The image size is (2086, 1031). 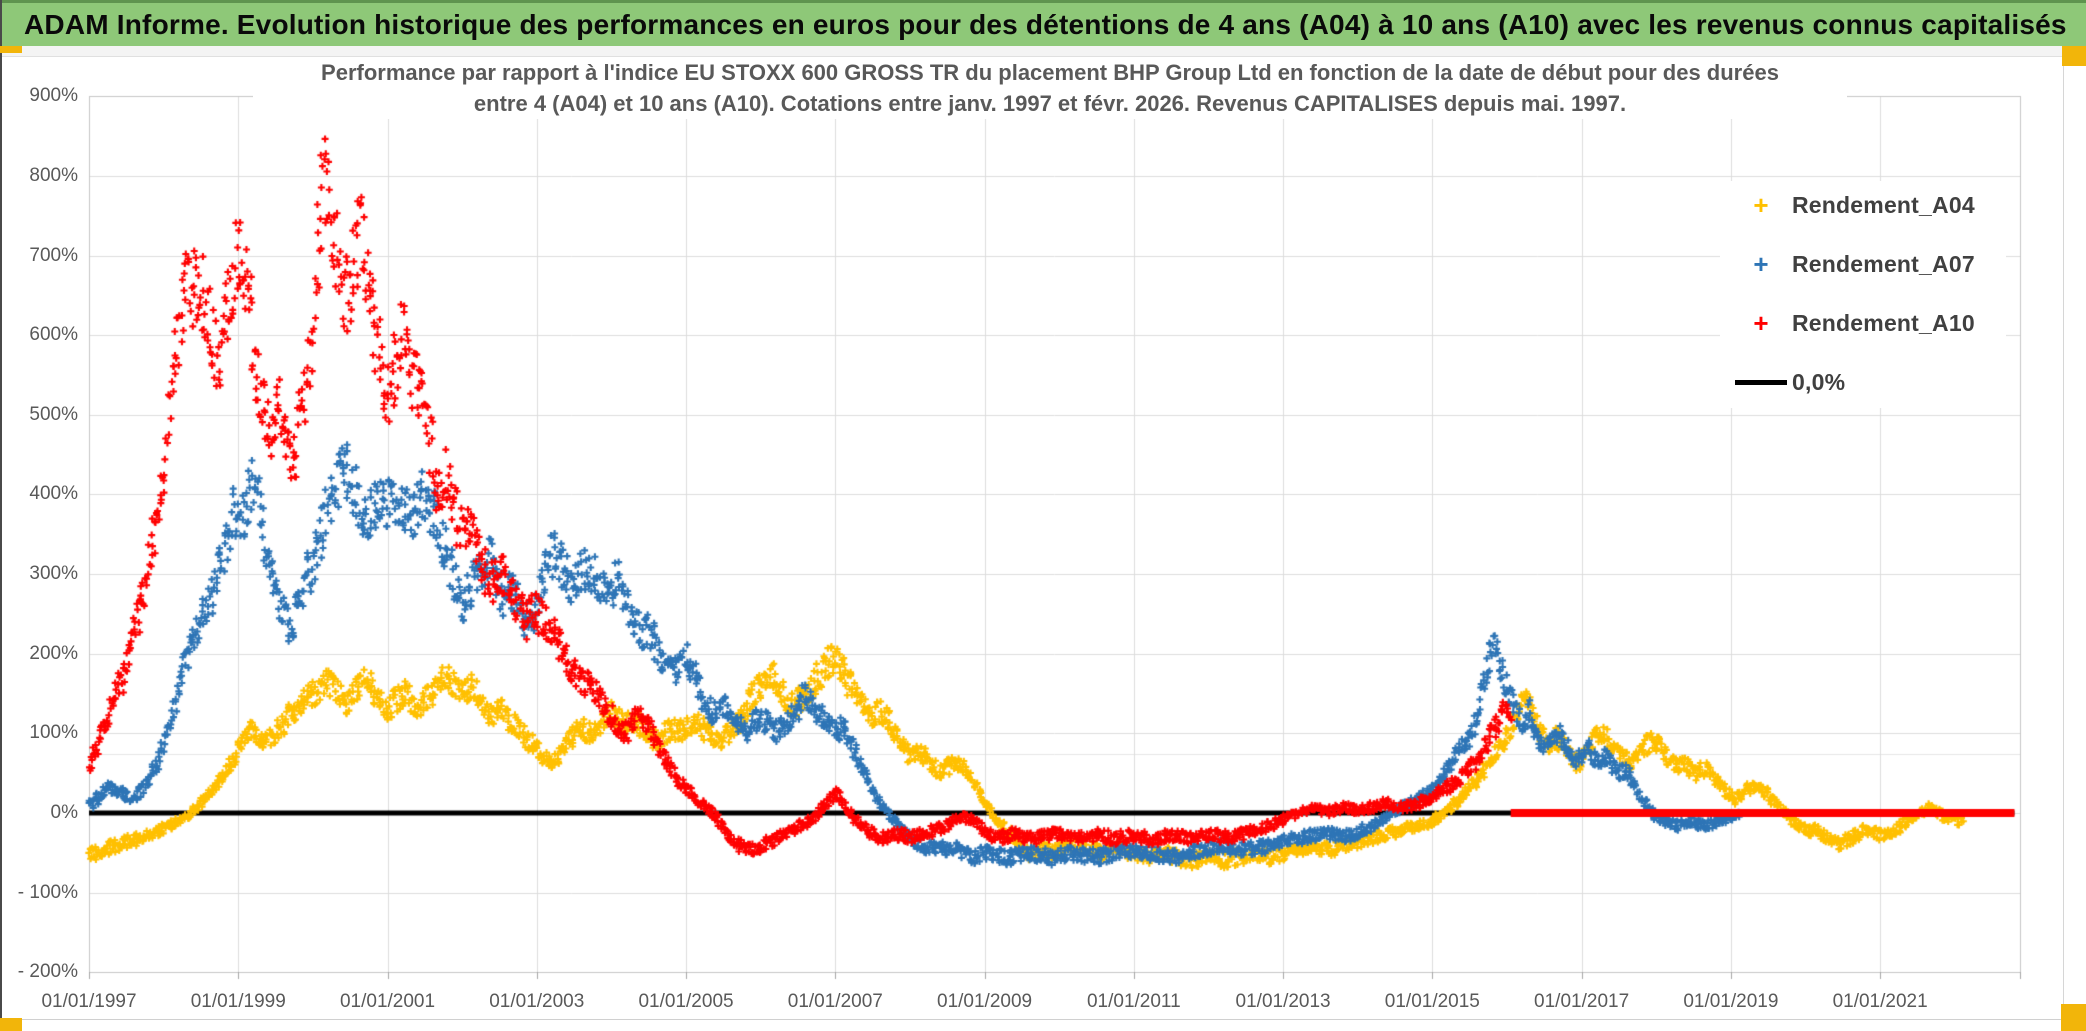 What do you see at coordinates (1819, 381) in the screenshot?
I see `legend-label: 0,0%` at bounding box center [1819, 381].